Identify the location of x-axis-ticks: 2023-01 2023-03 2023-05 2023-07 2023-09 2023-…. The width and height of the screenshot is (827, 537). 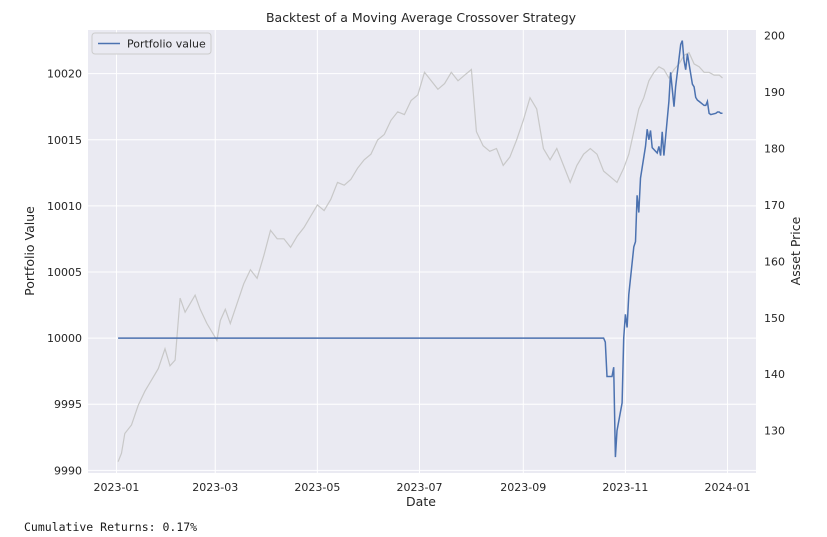
(421, 487).